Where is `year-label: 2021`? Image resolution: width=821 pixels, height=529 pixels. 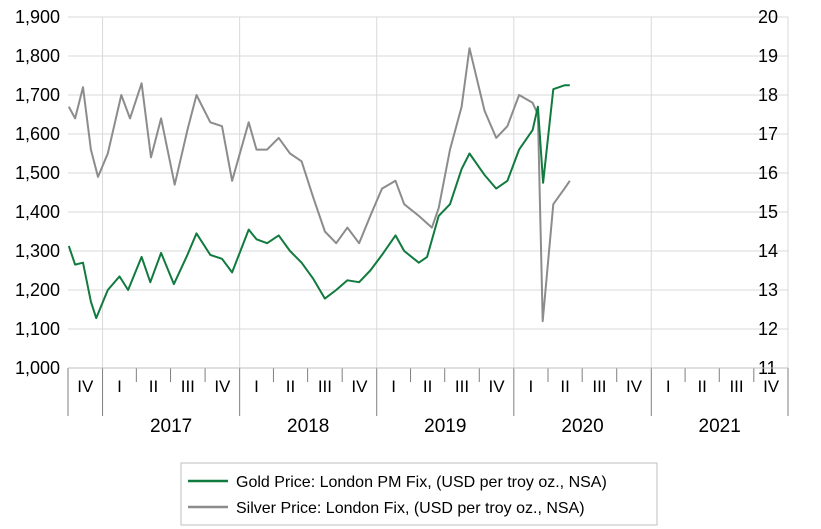
year-label: 2021 is located at coordinates (720, 426).